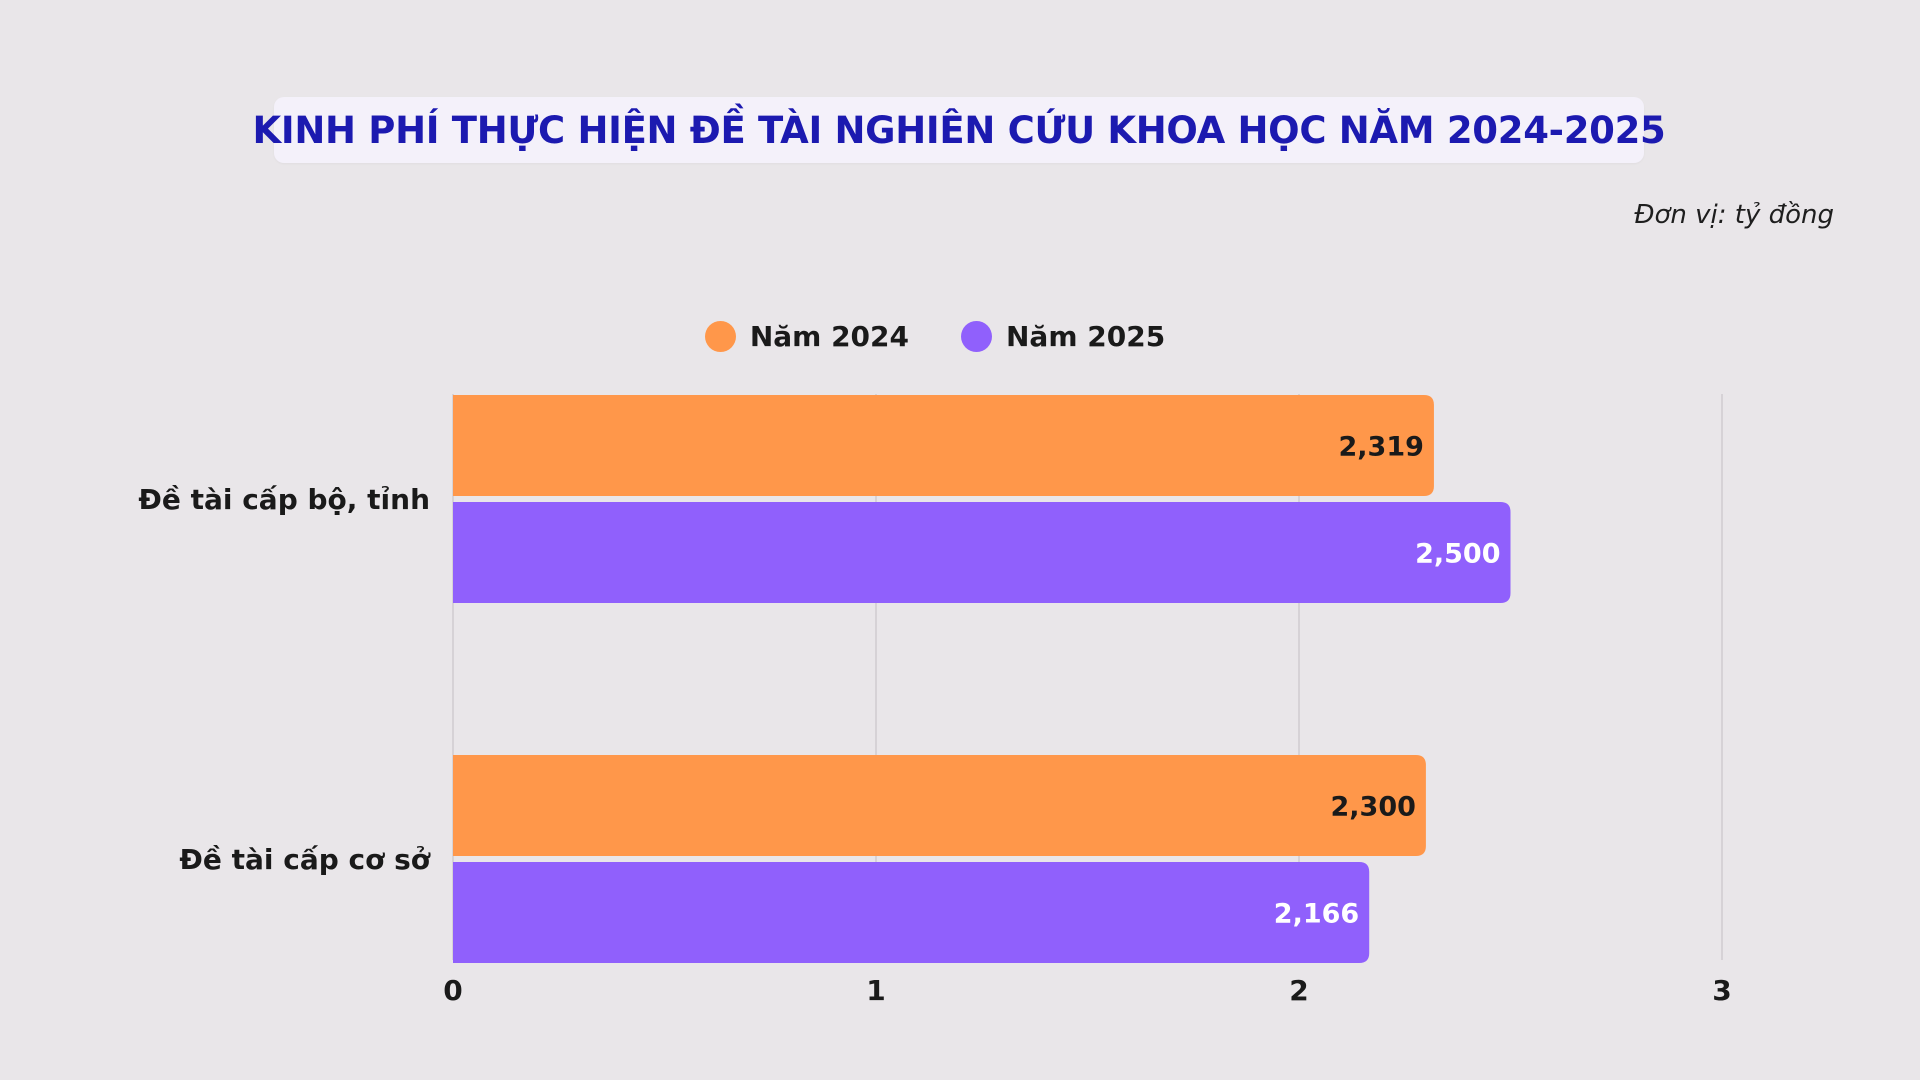  What do you see at coordinates (875, 990) in the screenshot?
I see `x-tick-label-1: 1` at bounding box center [875, 990].